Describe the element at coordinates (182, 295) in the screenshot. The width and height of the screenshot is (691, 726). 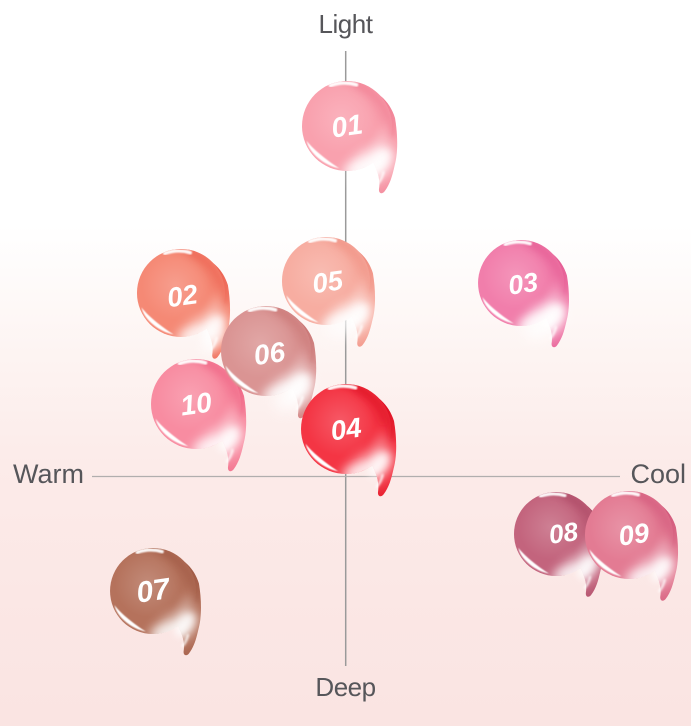
I see `svg-text: 02` at that location.